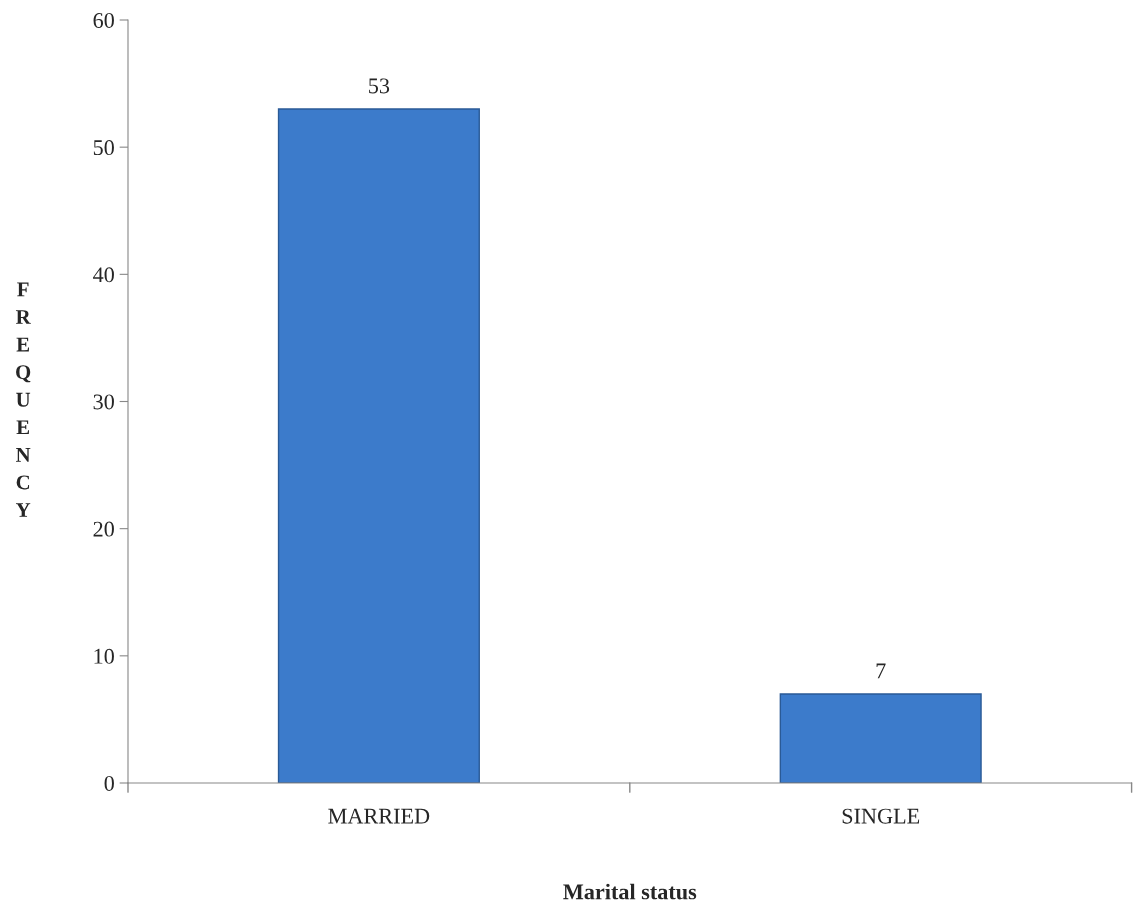 The width and height of the screenshot is (1135, 913). What do you see at coordinates (109, 783) in the screenshot?
I see `y-tick-label: 0` at bounding box center [109, 783].